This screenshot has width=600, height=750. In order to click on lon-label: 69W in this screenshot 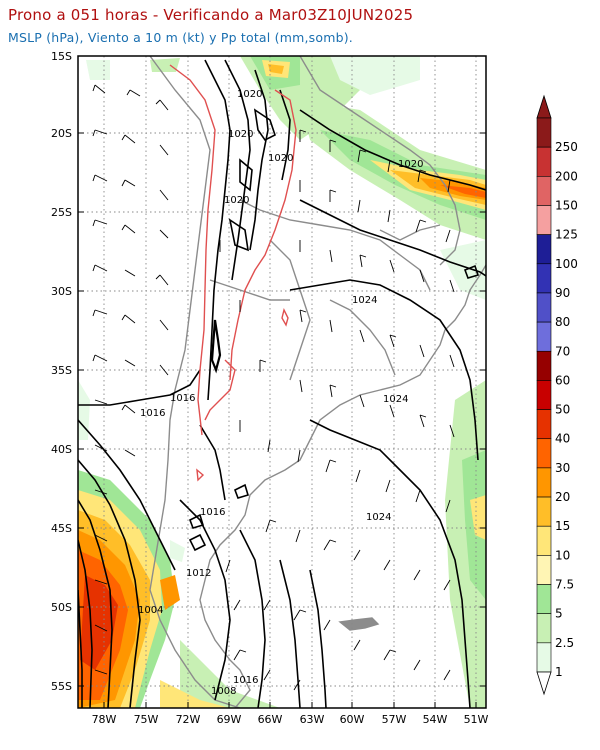, I will do `click(229, 719)`.